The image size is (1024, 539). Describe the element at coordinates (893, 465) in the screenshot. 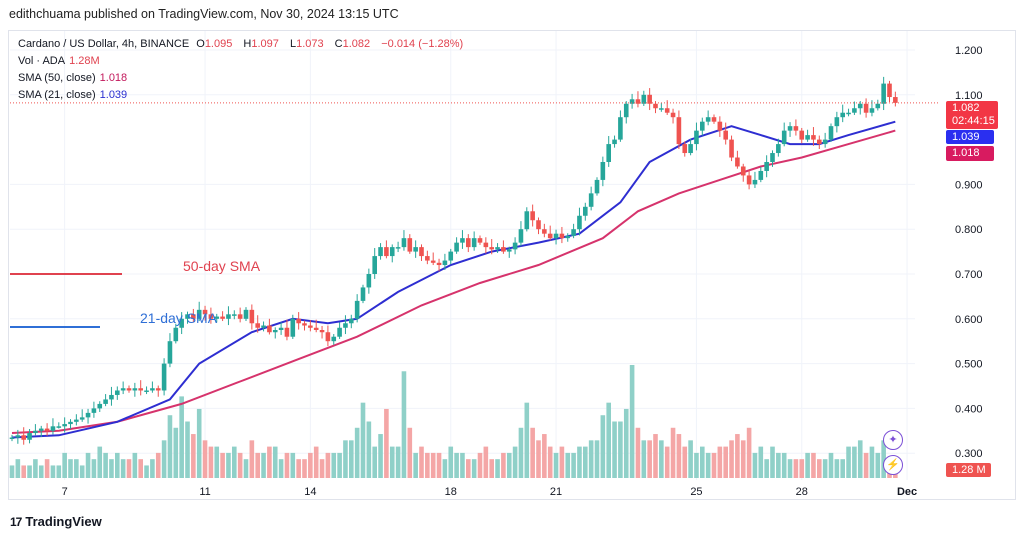

I see `lightning-icon: ⚡` at that location.